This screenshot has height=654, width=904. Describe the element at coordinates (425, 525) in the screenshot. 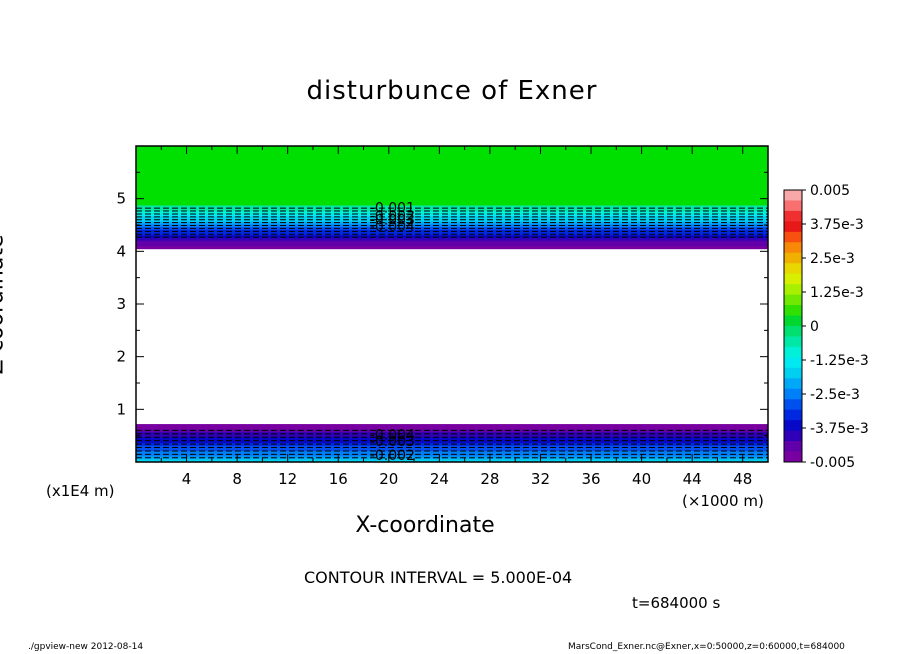

I see `x-axis-label: X-coordinate` at that location.